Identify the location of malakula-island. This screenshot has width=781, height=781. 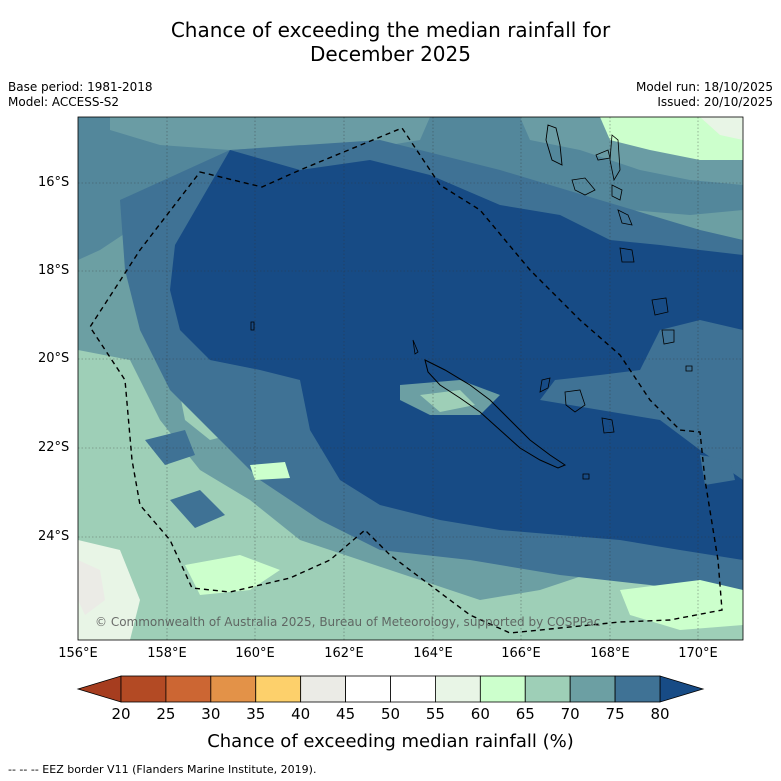
(583, 186).